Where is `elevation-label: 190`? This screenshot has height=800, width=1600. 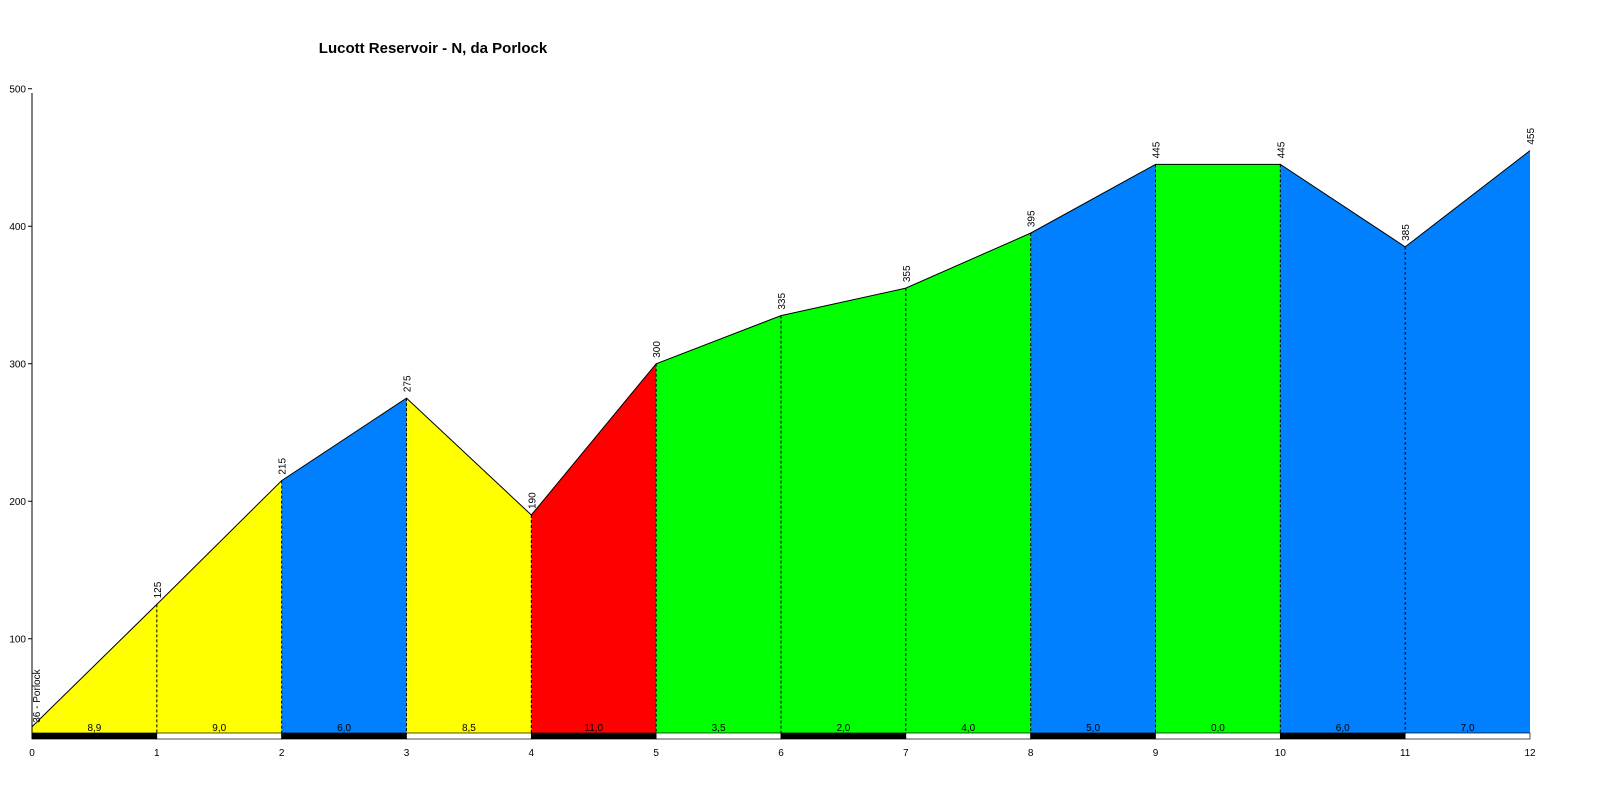 elevation-label: 190 is located at coordinates (532, 500).